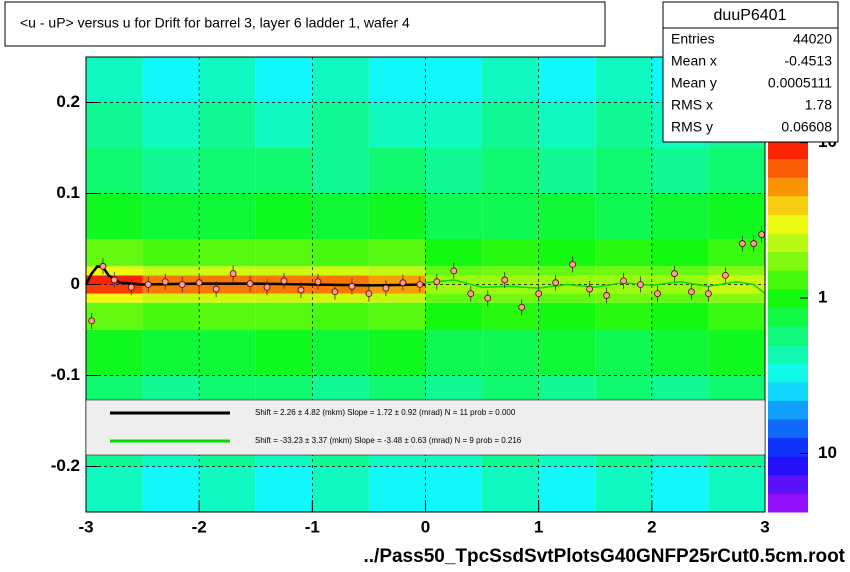 The image size is (850, 572). Describe the element at coordinates (809, 61) in the screenshot. I see `stats-value: -0.4513` at that location.